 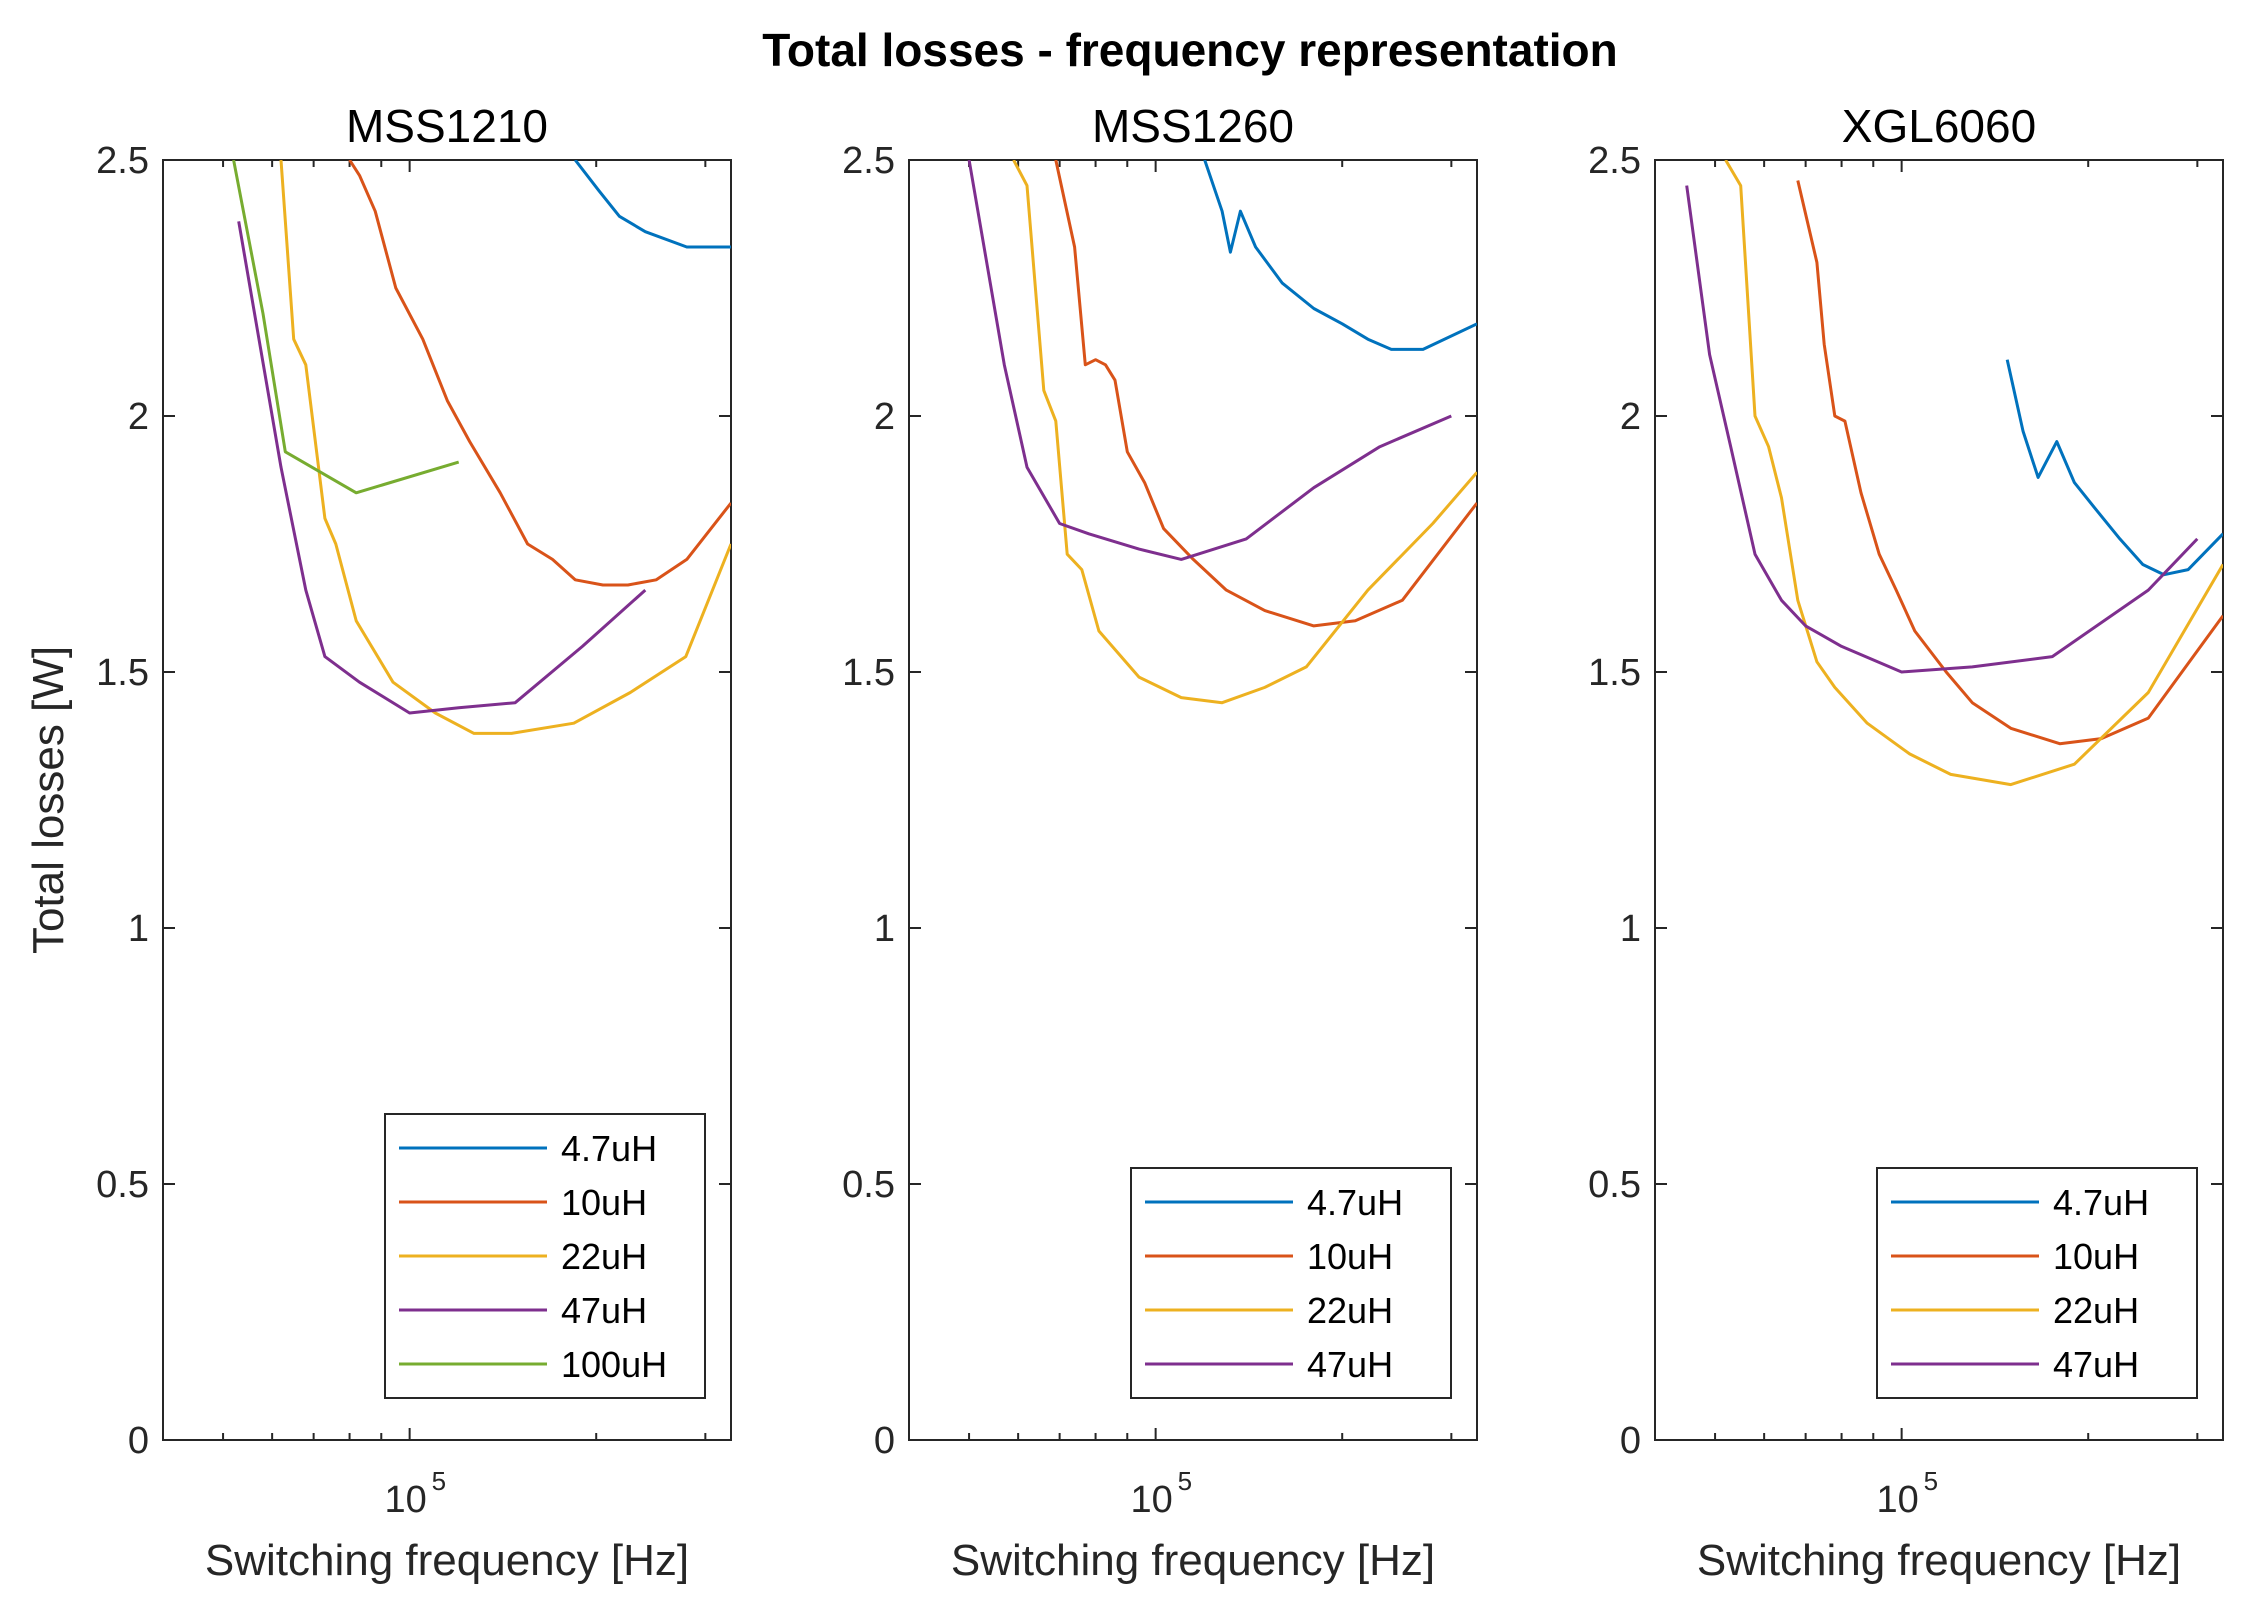 I want to click on subplot-title: MSS1260, so click(x=1193, y=126).